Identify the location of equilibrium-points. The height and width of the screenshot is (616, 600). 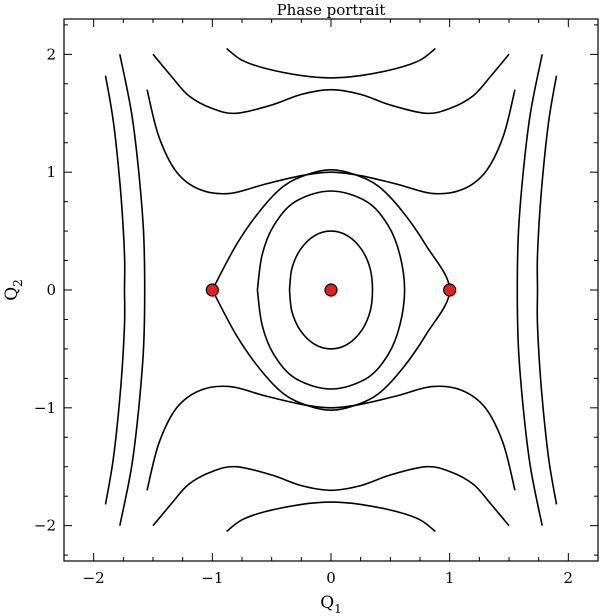
(331, 290).